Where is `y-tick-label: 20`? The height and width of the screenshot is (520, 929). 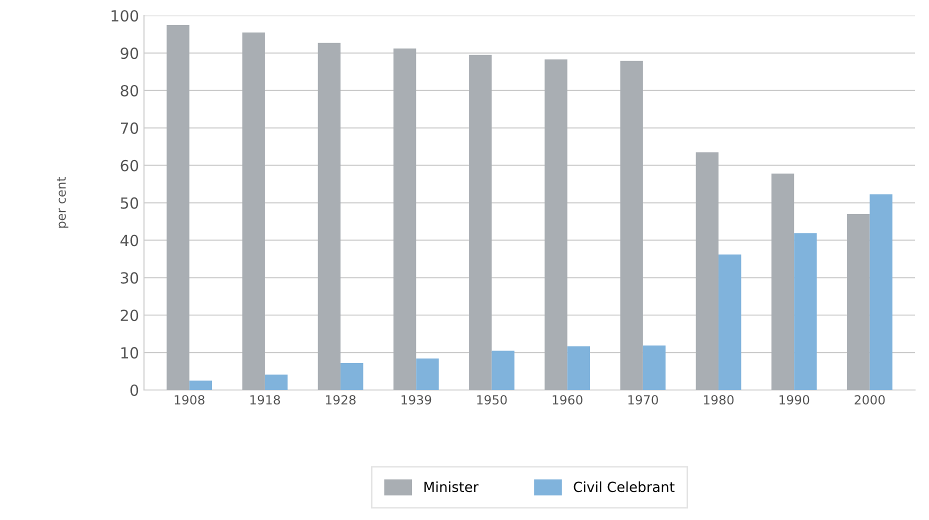 y-tick-label: 20 is located at coordinates (129, 316).